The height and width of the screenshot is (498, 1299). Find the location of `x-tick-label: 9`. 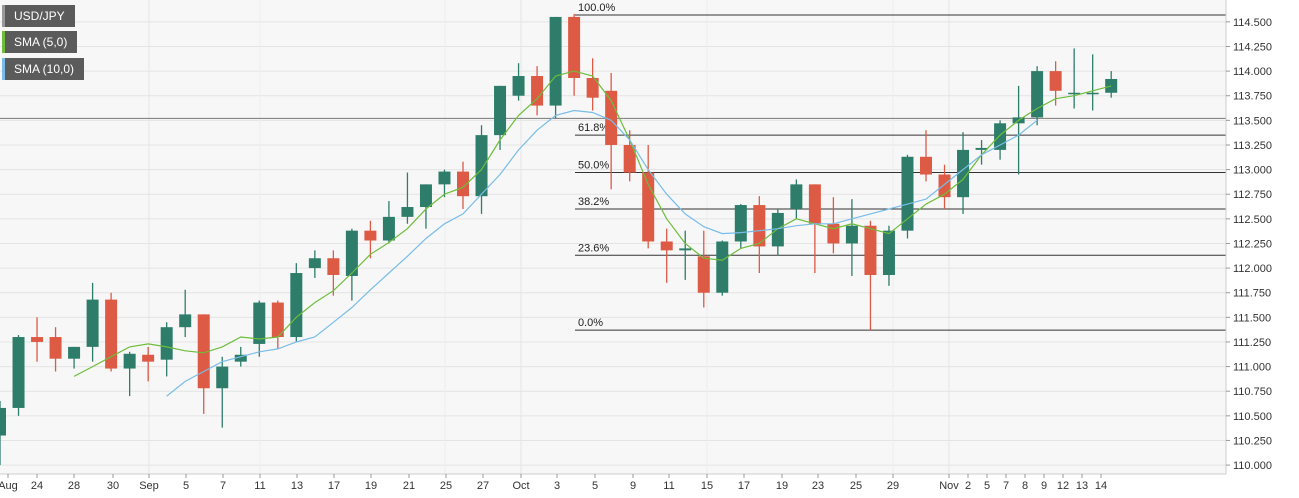

x-tick-label: 9 is located at coordinates (1044, 486).